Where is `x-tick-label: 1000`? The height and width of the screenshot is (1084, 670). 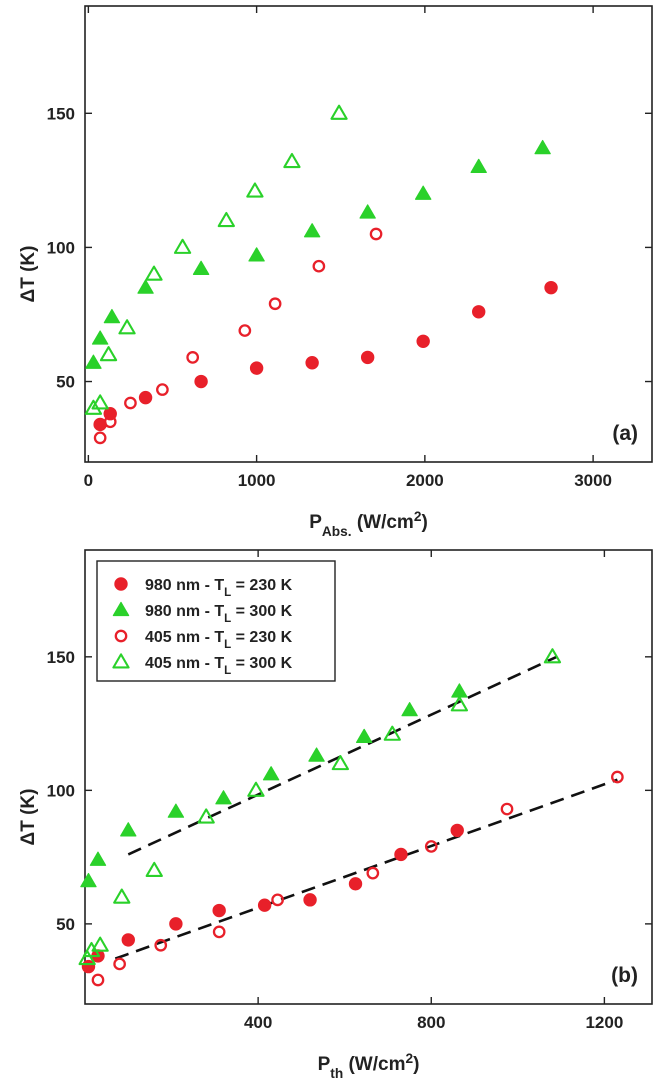
x-tick-label: 1000 is located at coordinates (257, 480).